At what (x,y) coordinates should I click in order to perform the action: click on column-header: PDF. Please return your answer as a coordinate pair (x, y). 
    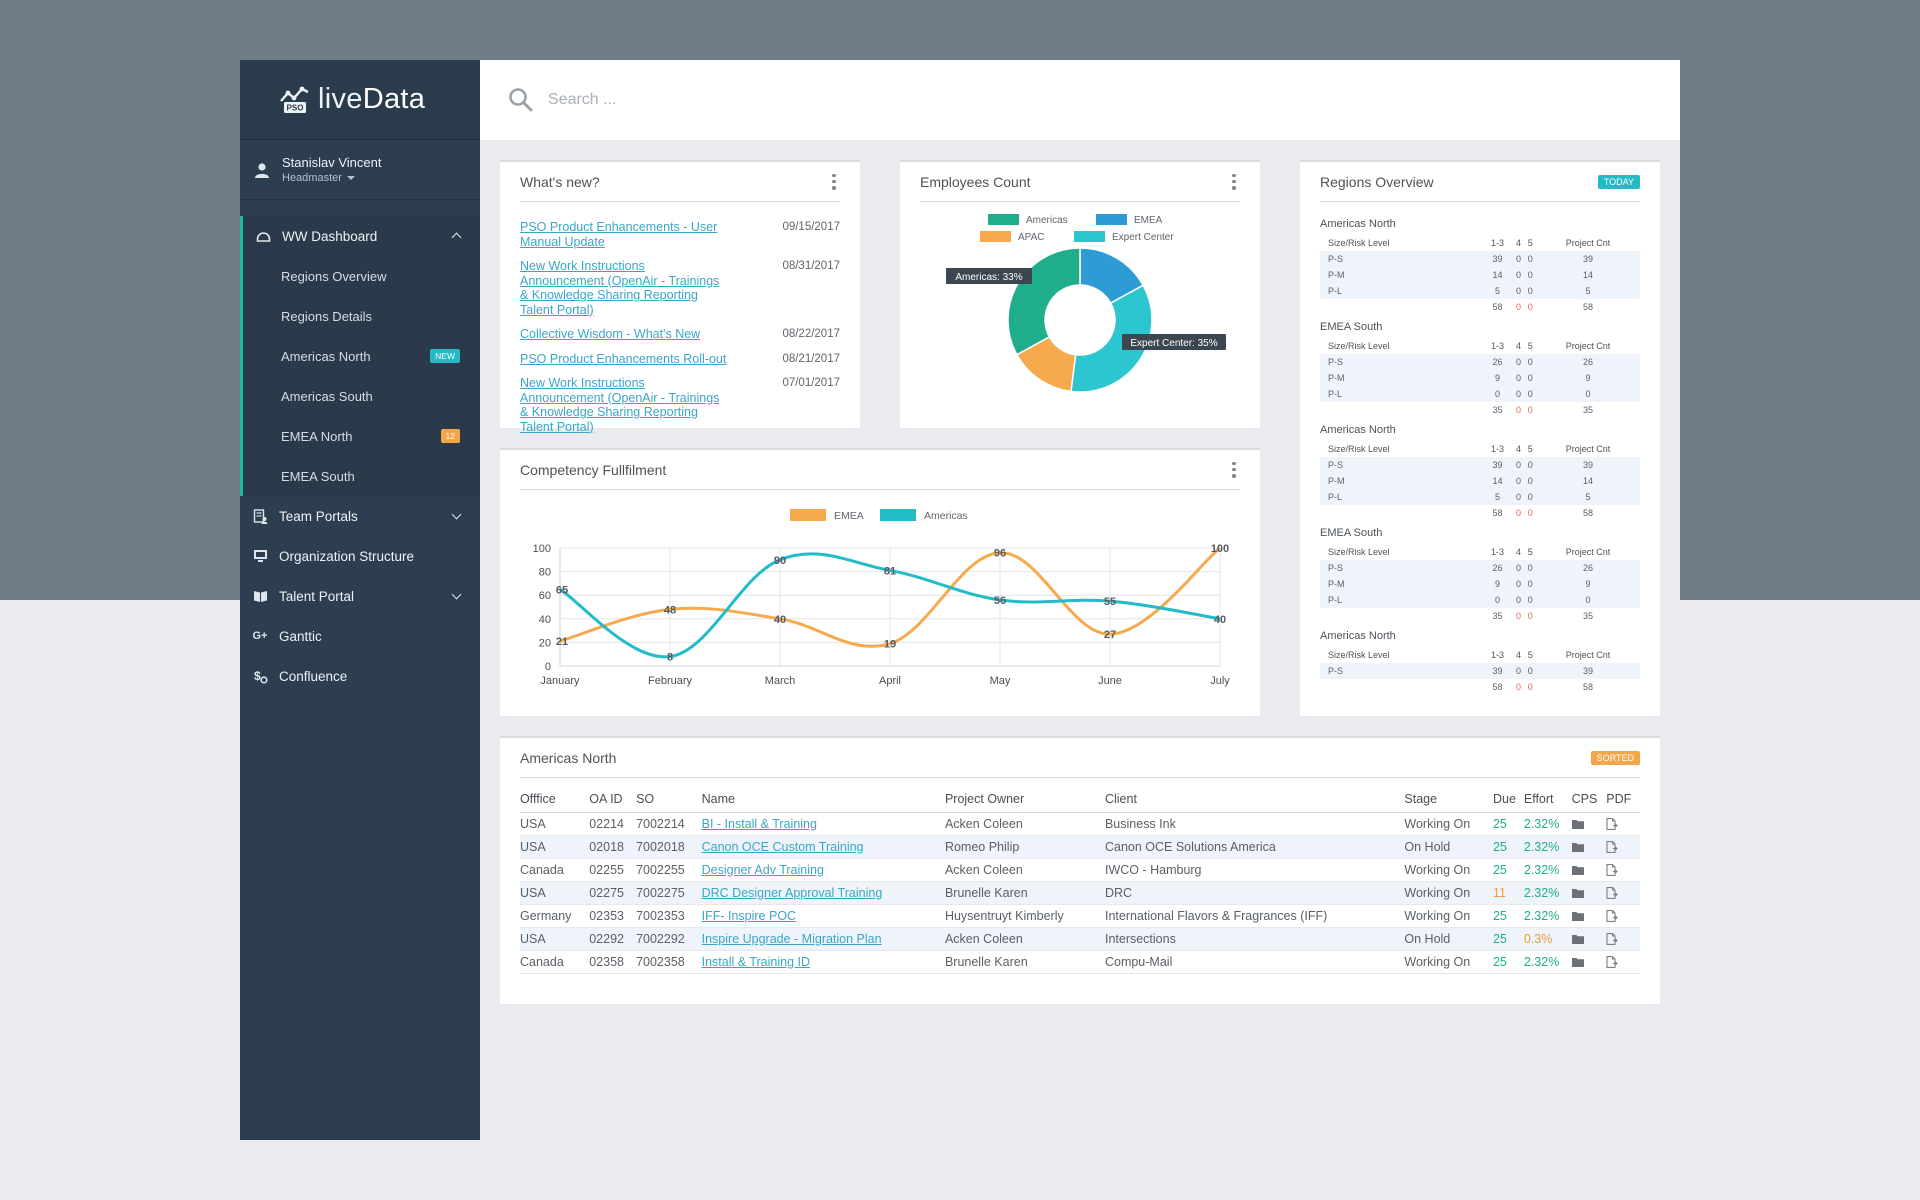
    Looking at the image, I should click on (1623, 795).